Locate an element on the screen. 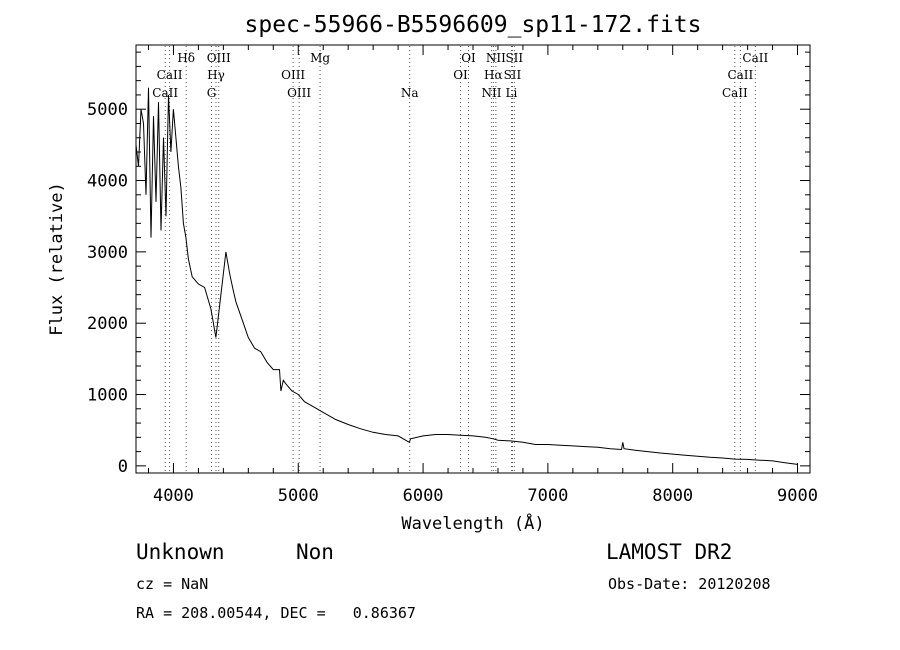  y-tick-label-2000: 2000 is located at coordinates (107, 324).